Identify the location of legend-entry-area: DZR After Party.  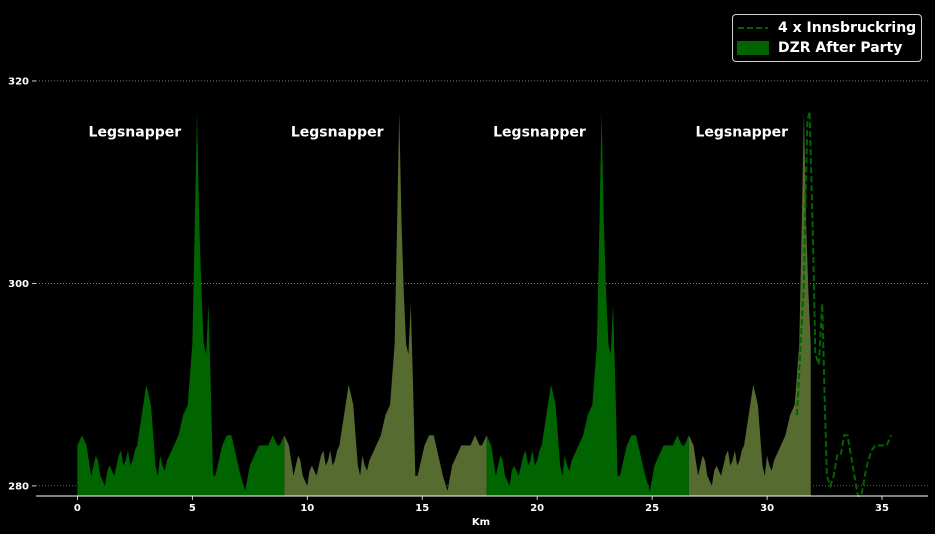
(819, 48).